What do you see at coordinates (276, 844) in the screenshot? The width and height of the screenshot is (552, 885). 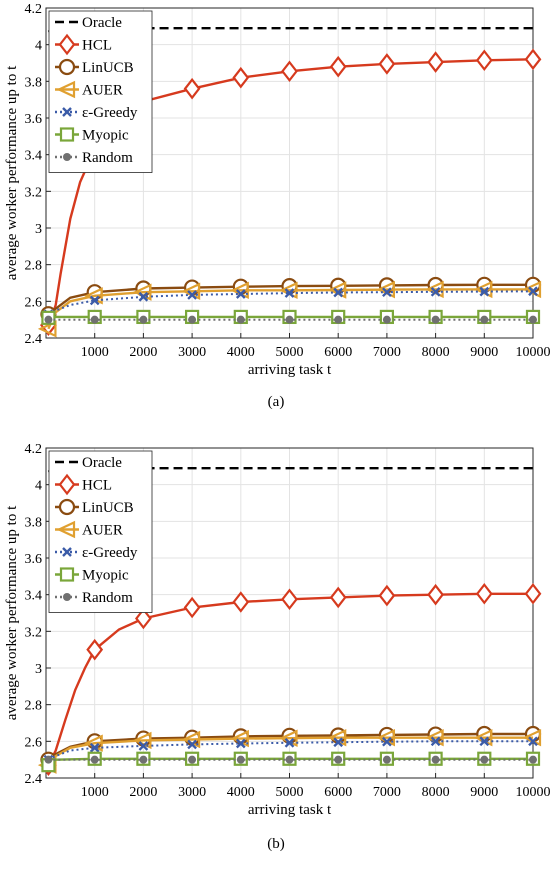 I see `caption-b: (b)` at bounding box center [276, 844].